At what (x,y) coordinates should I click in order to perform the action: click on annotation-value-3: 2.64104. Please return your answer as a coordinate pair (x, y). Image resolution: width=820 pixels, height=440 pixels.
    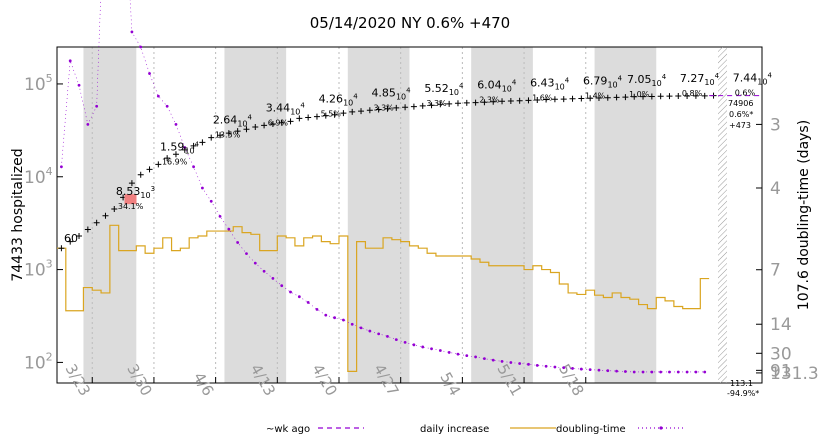
    Looking at the image, I should click on (233, 121).